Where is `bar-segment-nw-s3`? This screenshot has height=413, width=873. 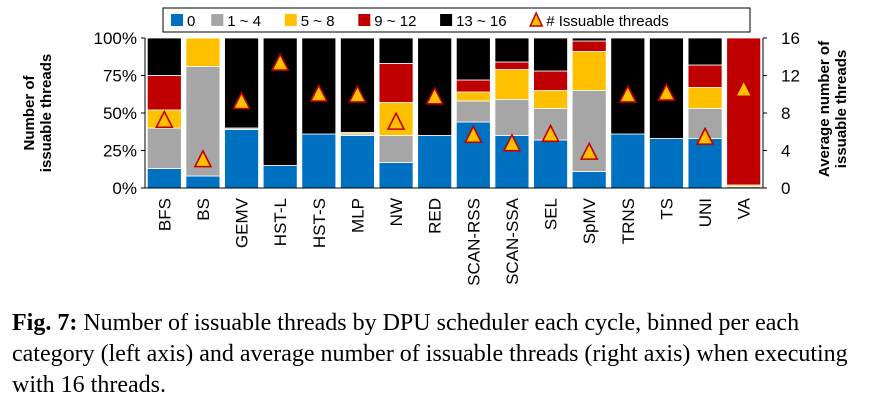
bar-segment-nw-s3 is located at coordinates (396, 83).